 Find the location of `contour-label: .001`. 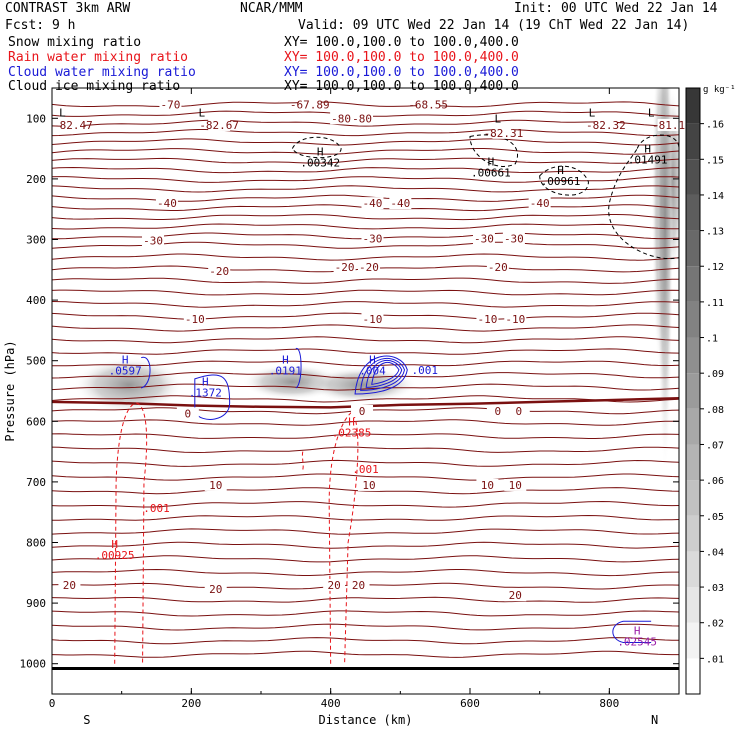

contour-label: .001 is located at coordinates (365, 469).